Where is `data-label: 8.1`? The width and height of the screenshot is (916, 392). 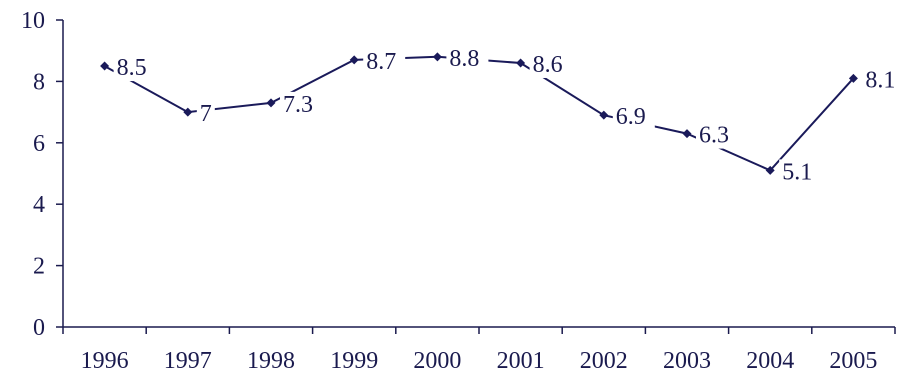 data-label: 8.1 is located at coordinates (880, 80).